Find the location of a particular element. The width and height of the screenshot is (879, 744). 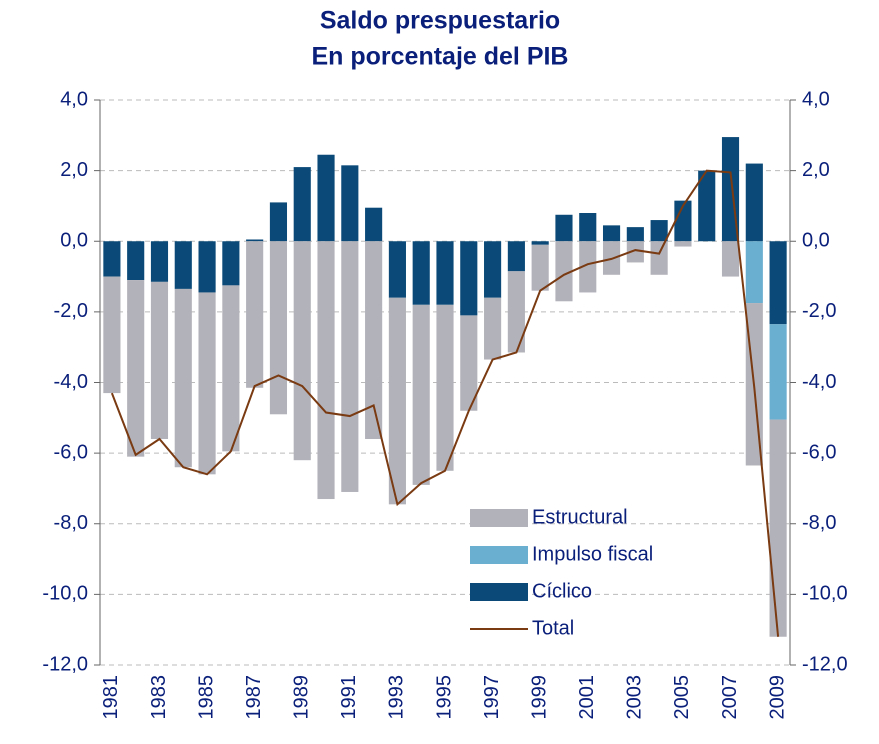

x-tick-label: 2007 is located at coordinates (730, 697).